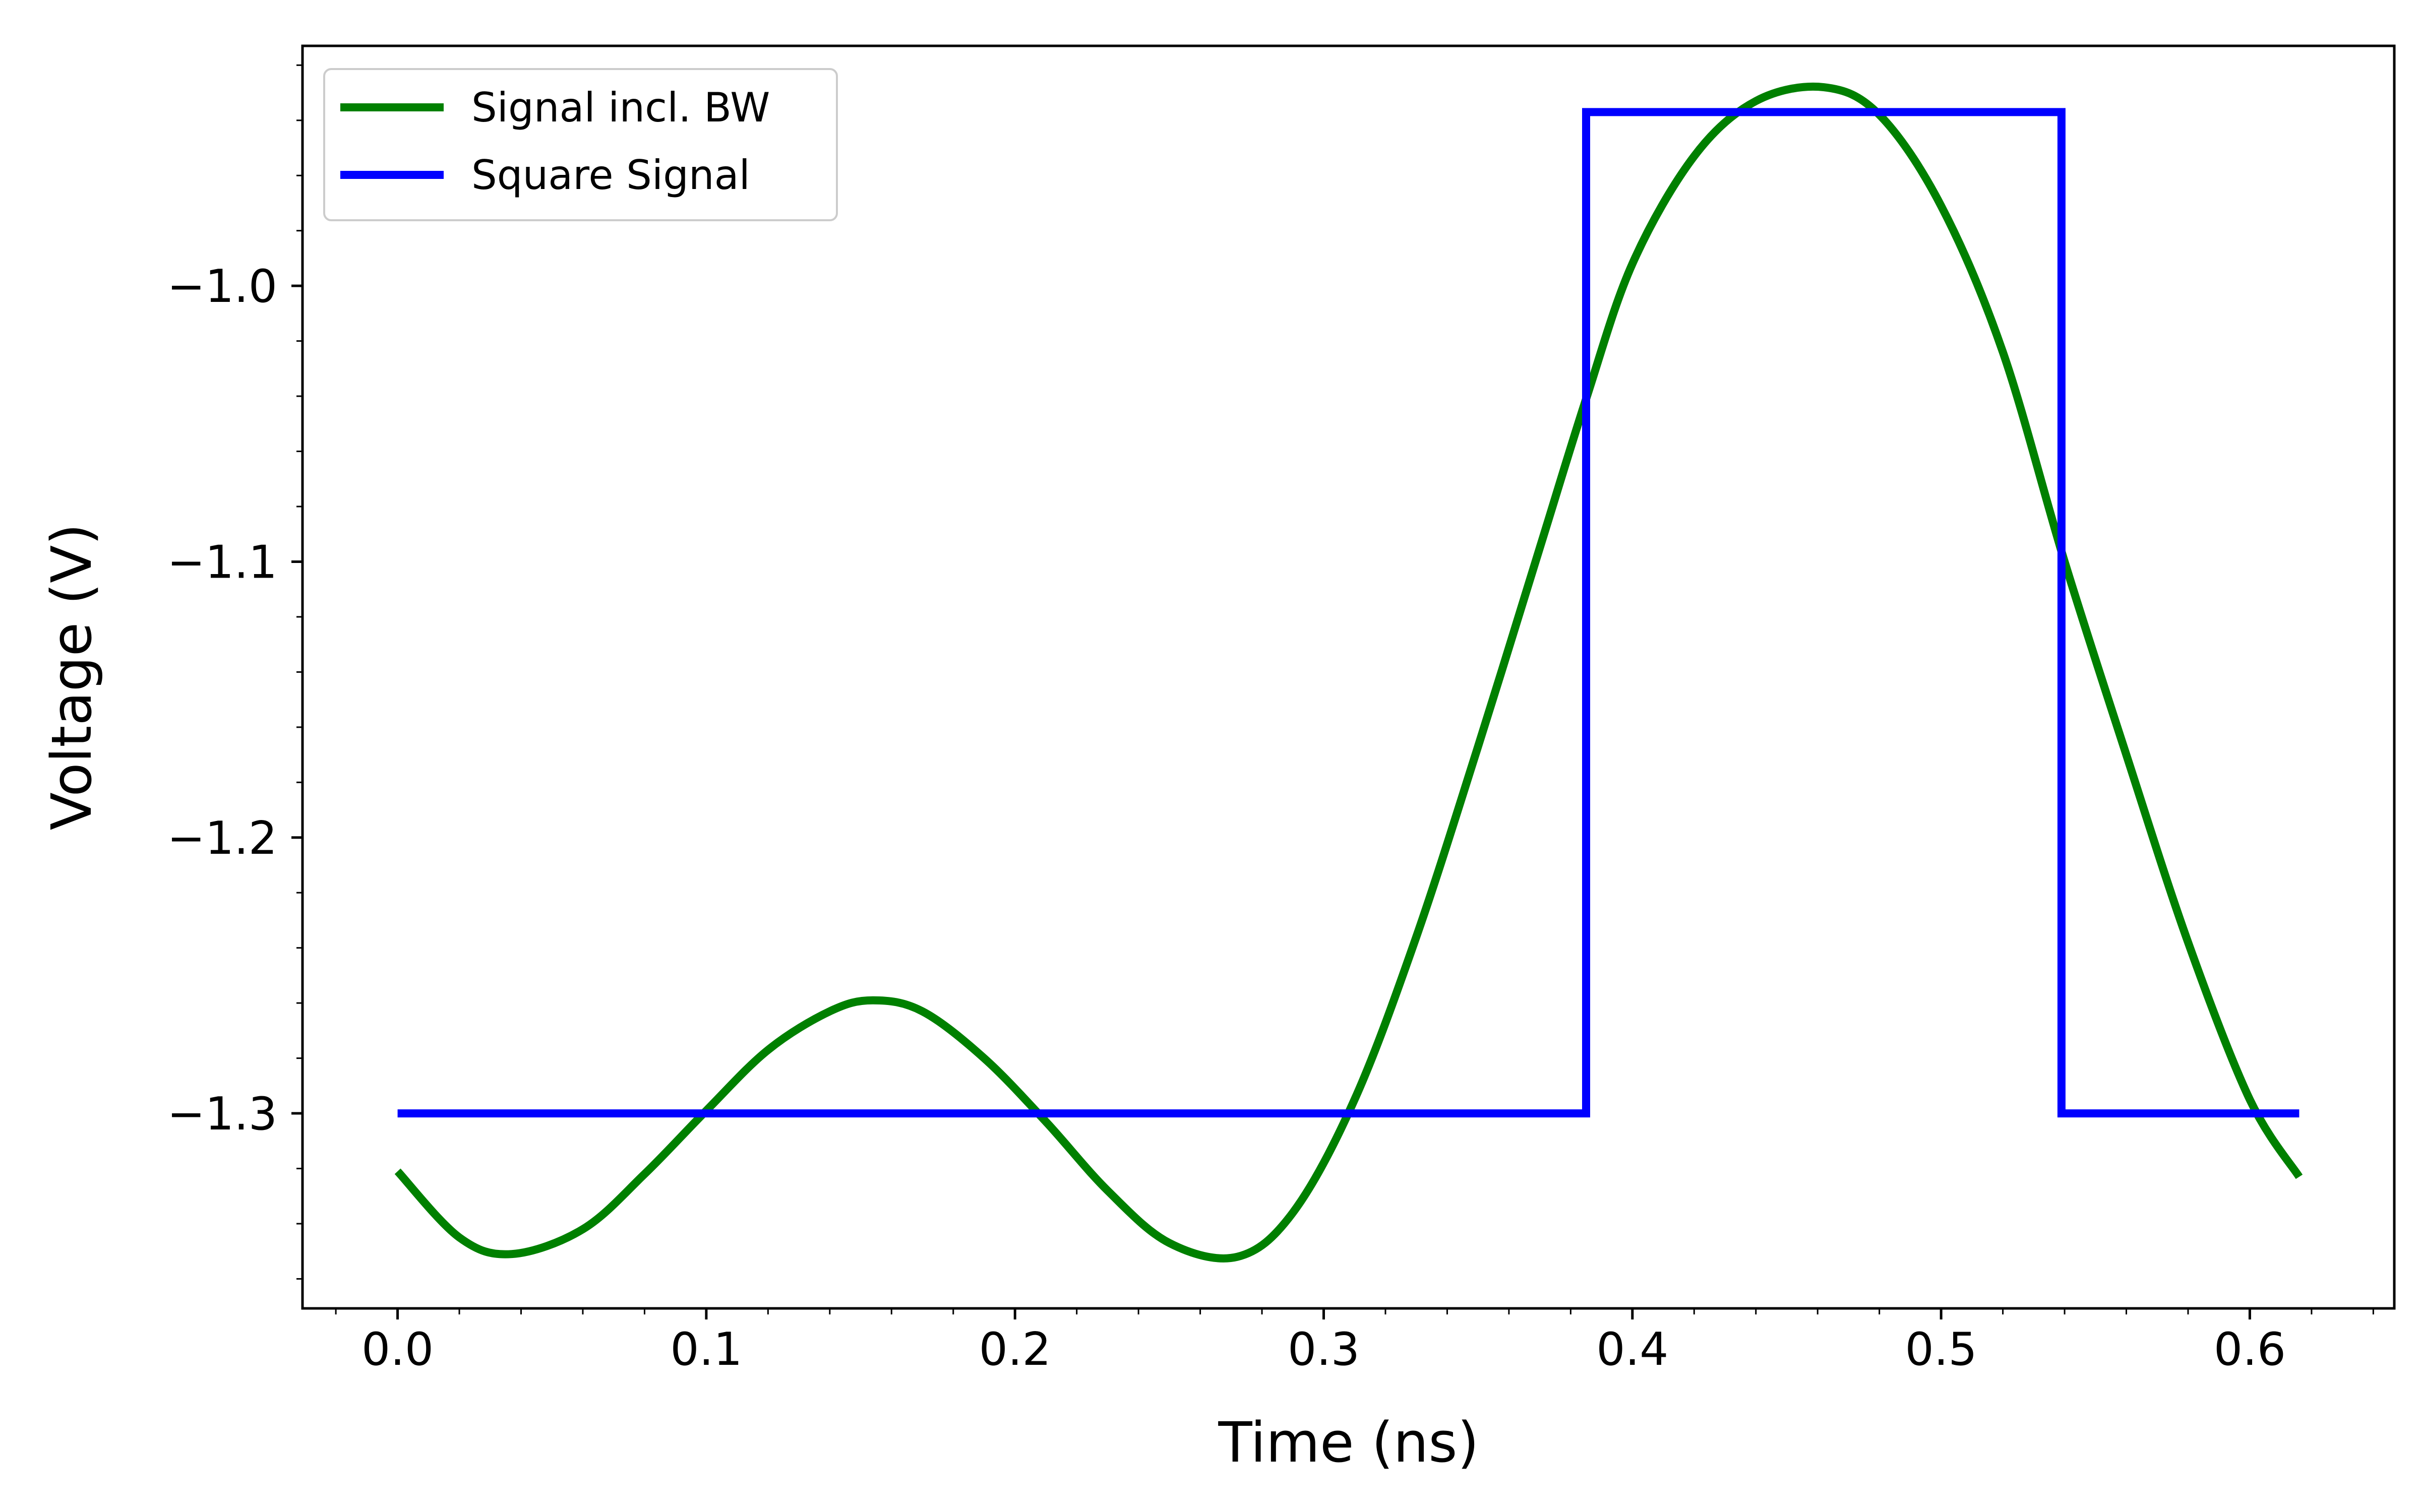 The width and height of the screenshot is (2420, 1512). I want to click on legend: Signal incl. BW Square Signal, so click(580, 144).